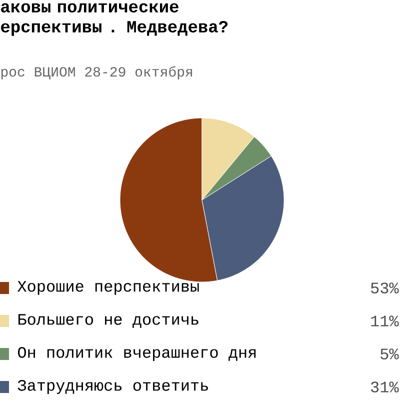 Image resolution: width=400 pixels, height=400 pixels. I want to click on data-label: 5%, so click(389, 354).